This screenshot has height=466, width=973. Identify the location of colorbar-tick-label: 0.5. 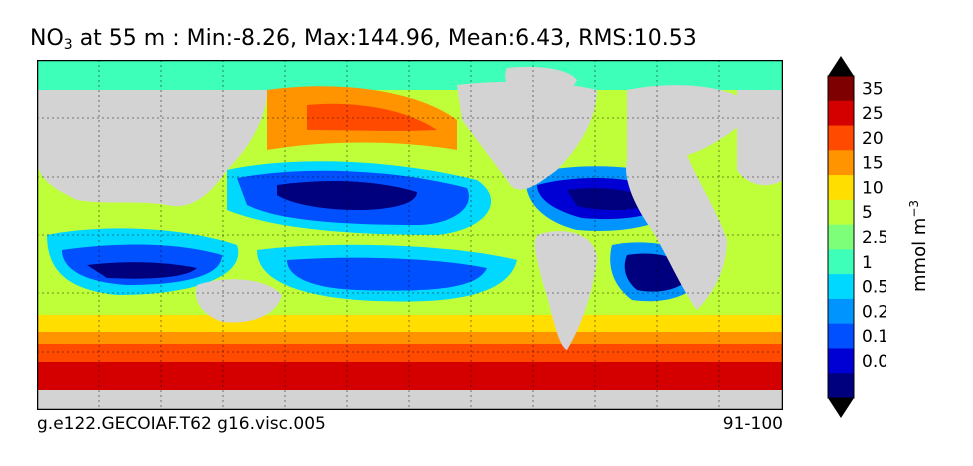
(874, 288).